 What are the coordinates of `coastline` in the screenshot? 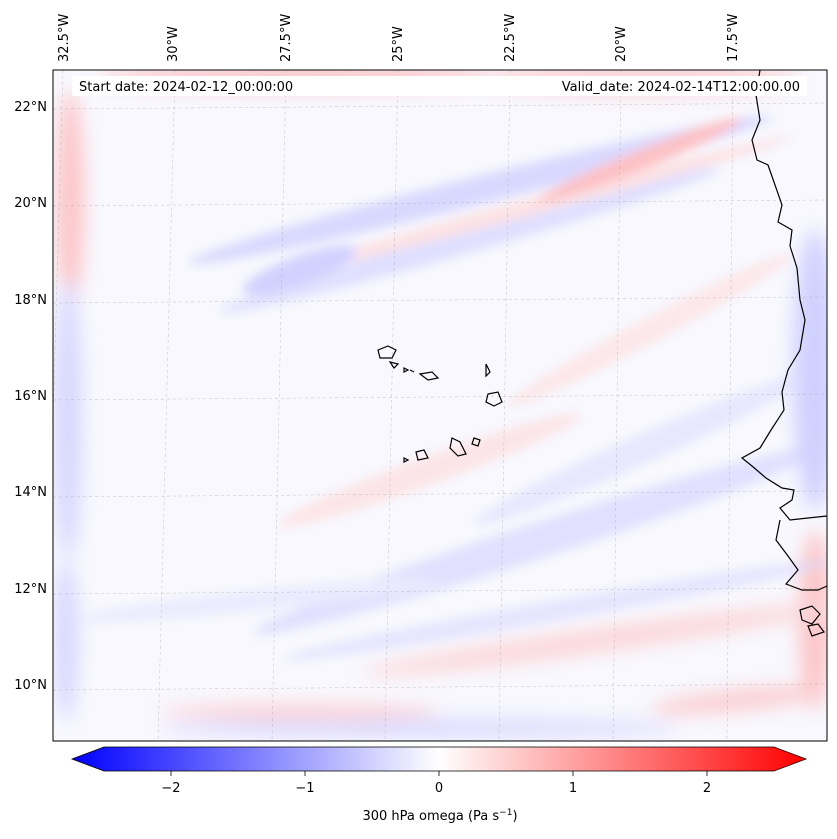 It's located at (784, 353).